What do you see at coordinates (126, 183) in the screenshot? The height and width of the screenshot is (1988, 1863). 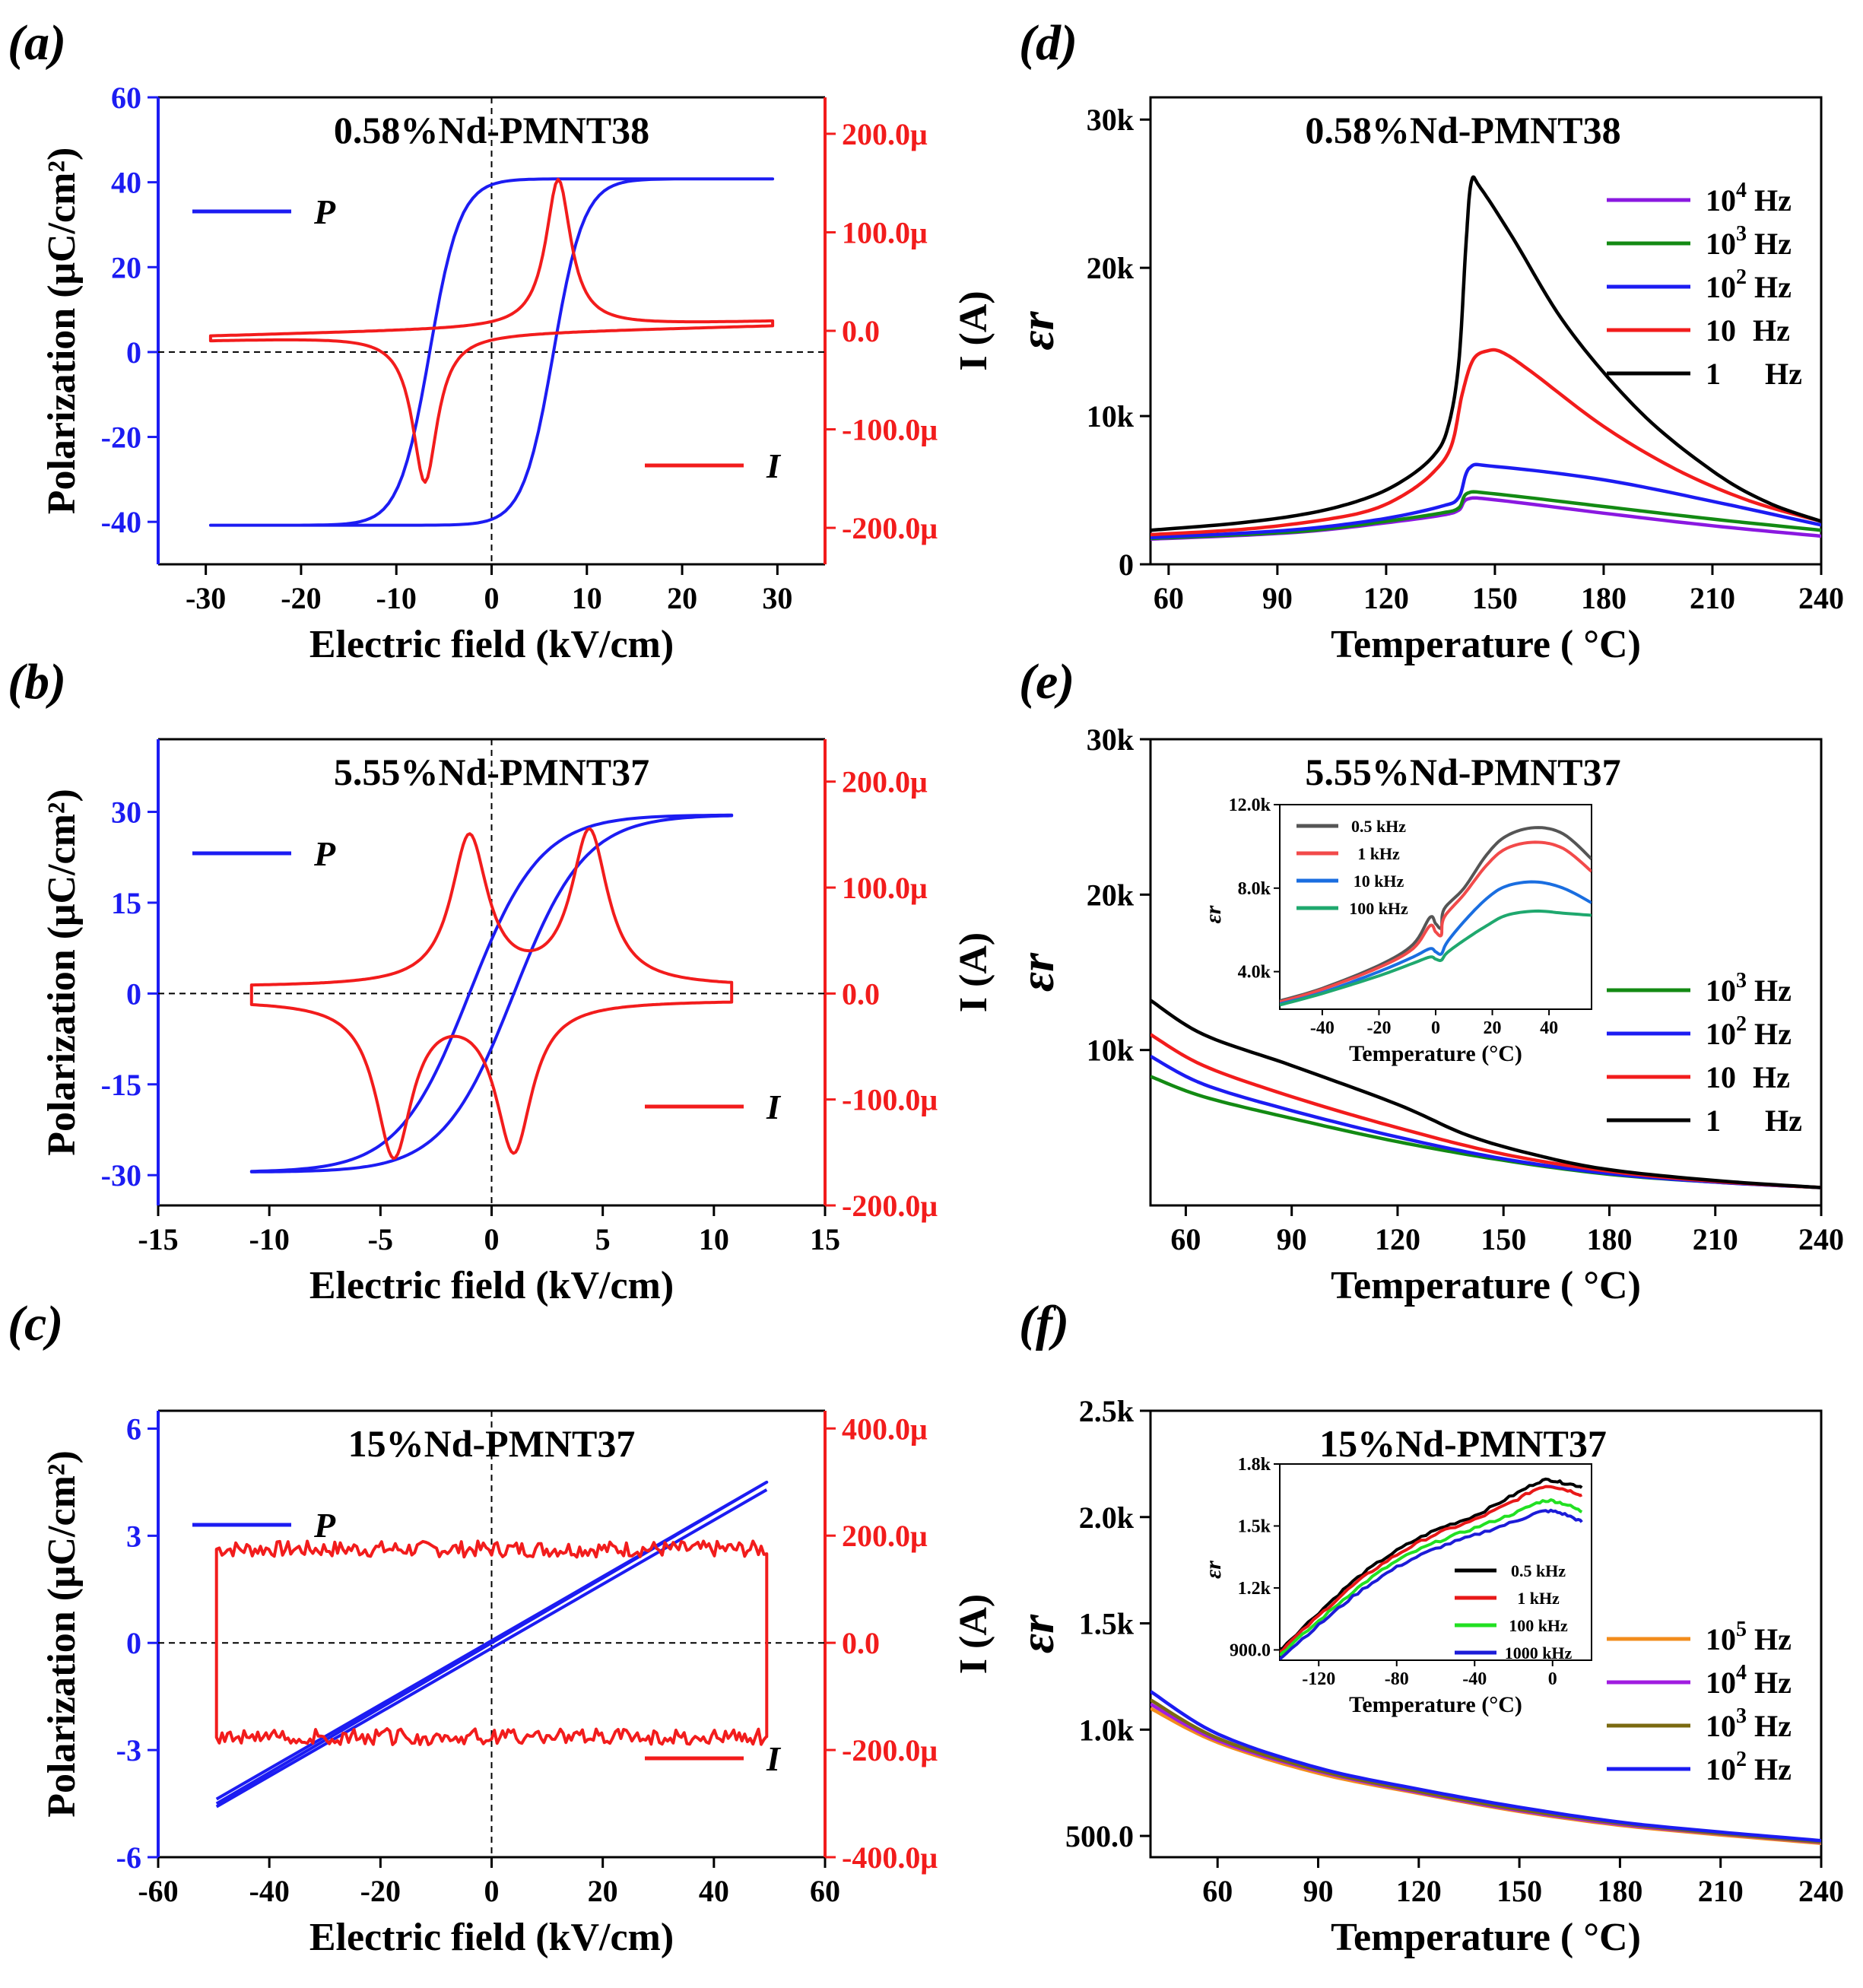 I see `y-tick-label: 40` at bounding box center [126, 183].